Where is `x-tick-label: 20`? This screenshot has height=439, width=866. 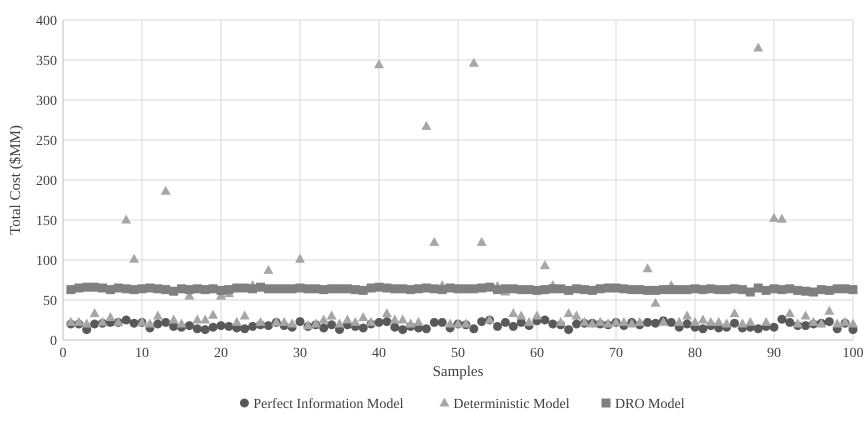 x-tick-label: 20 is located at coordinates (221, 353).